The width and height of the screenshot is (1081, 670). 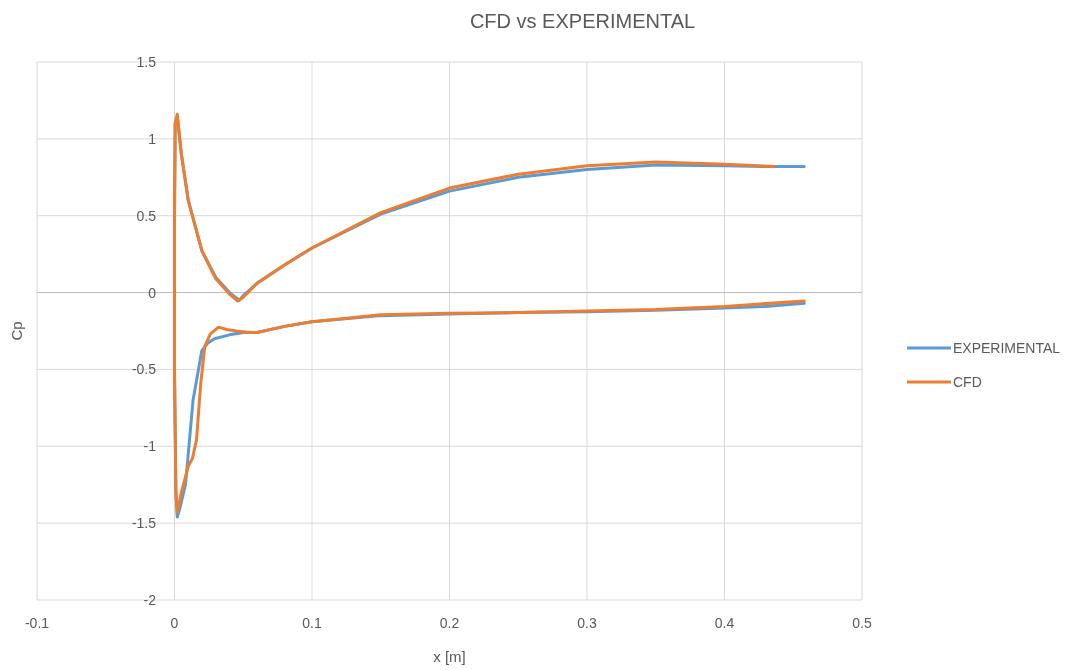 I want to click on x-tick-label: 0.5, so click(x=862, y=623).